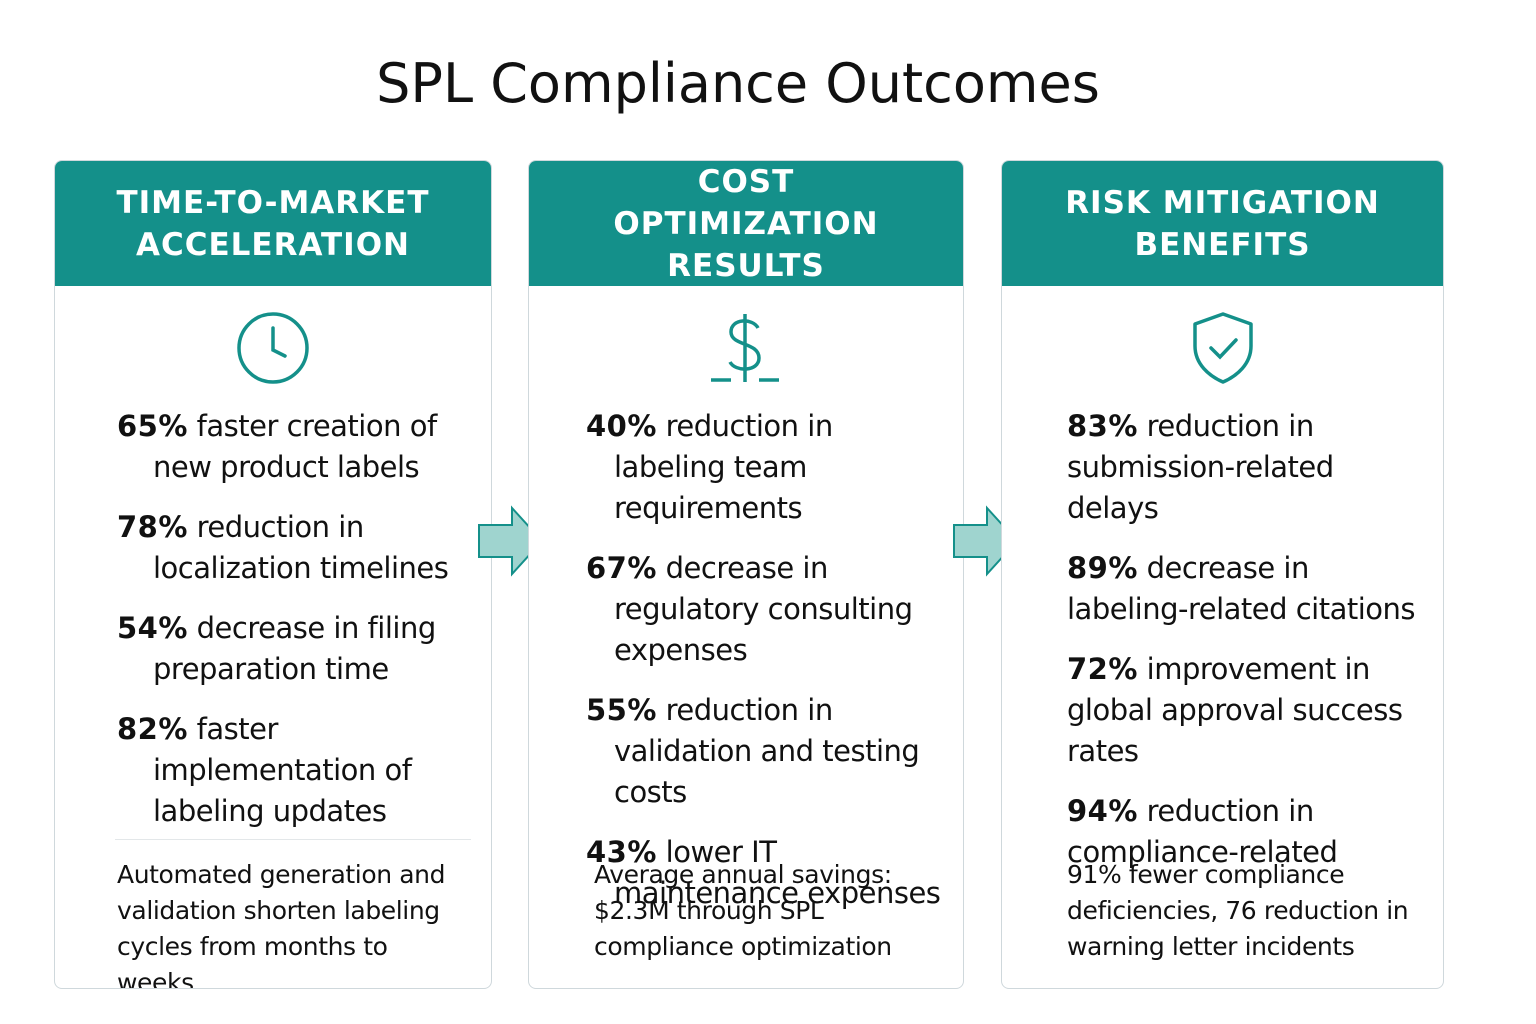 This screenshot has width=1536, height=1024. Describe the element at coordinates (152, 426) in the screenshot. I see `stat: 65%` at that location.